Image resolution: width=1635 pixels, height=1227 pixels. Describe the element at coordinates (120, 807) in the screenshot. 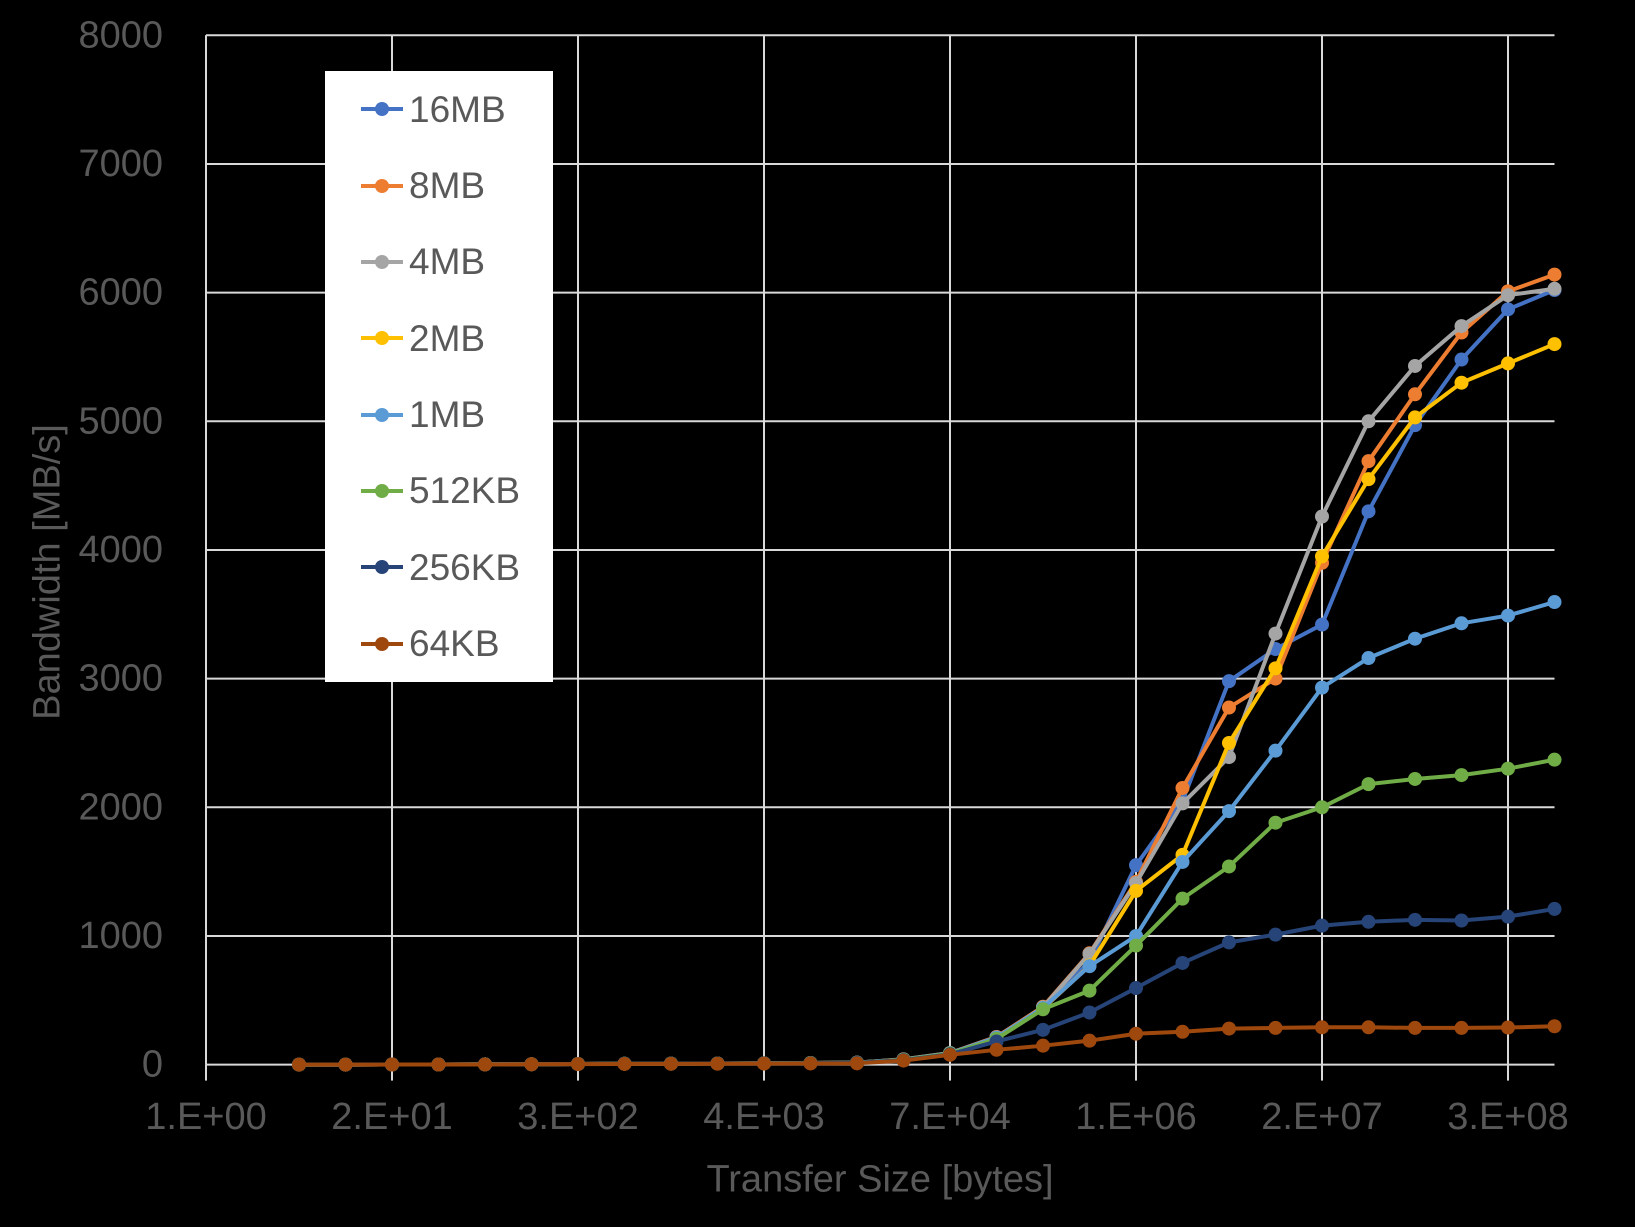

I see `y-tick-label: 2000` at that location.